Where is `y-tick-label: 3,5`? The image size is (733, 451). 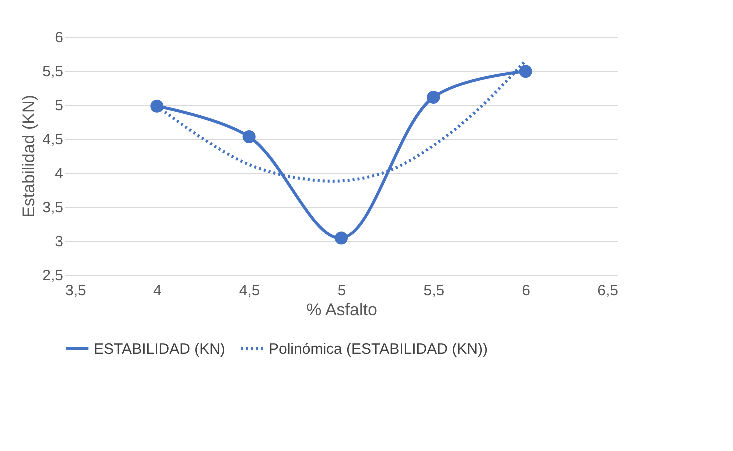
y-tick-label: 3,5 is located at coordinates (53, 208).